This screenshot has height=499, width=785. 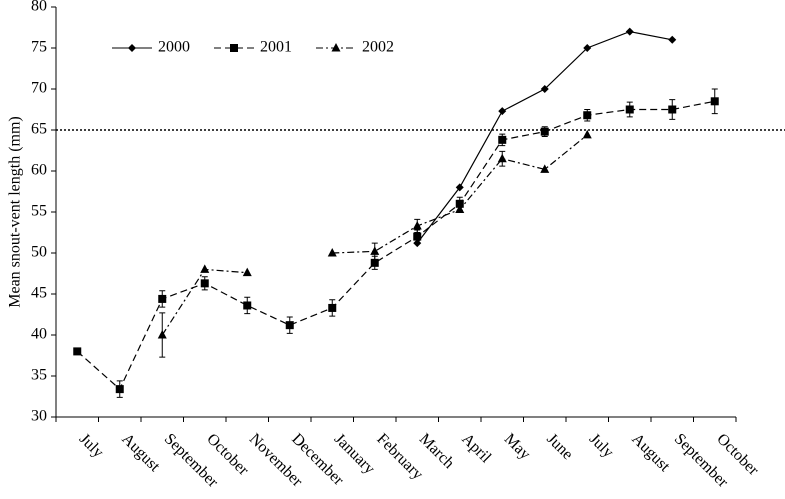 What do you see at coordinates (15, 212) in the screenshot?
I see `y-axis-label: Mean snout-vent length (mm)` at bounding box center [15, 212].